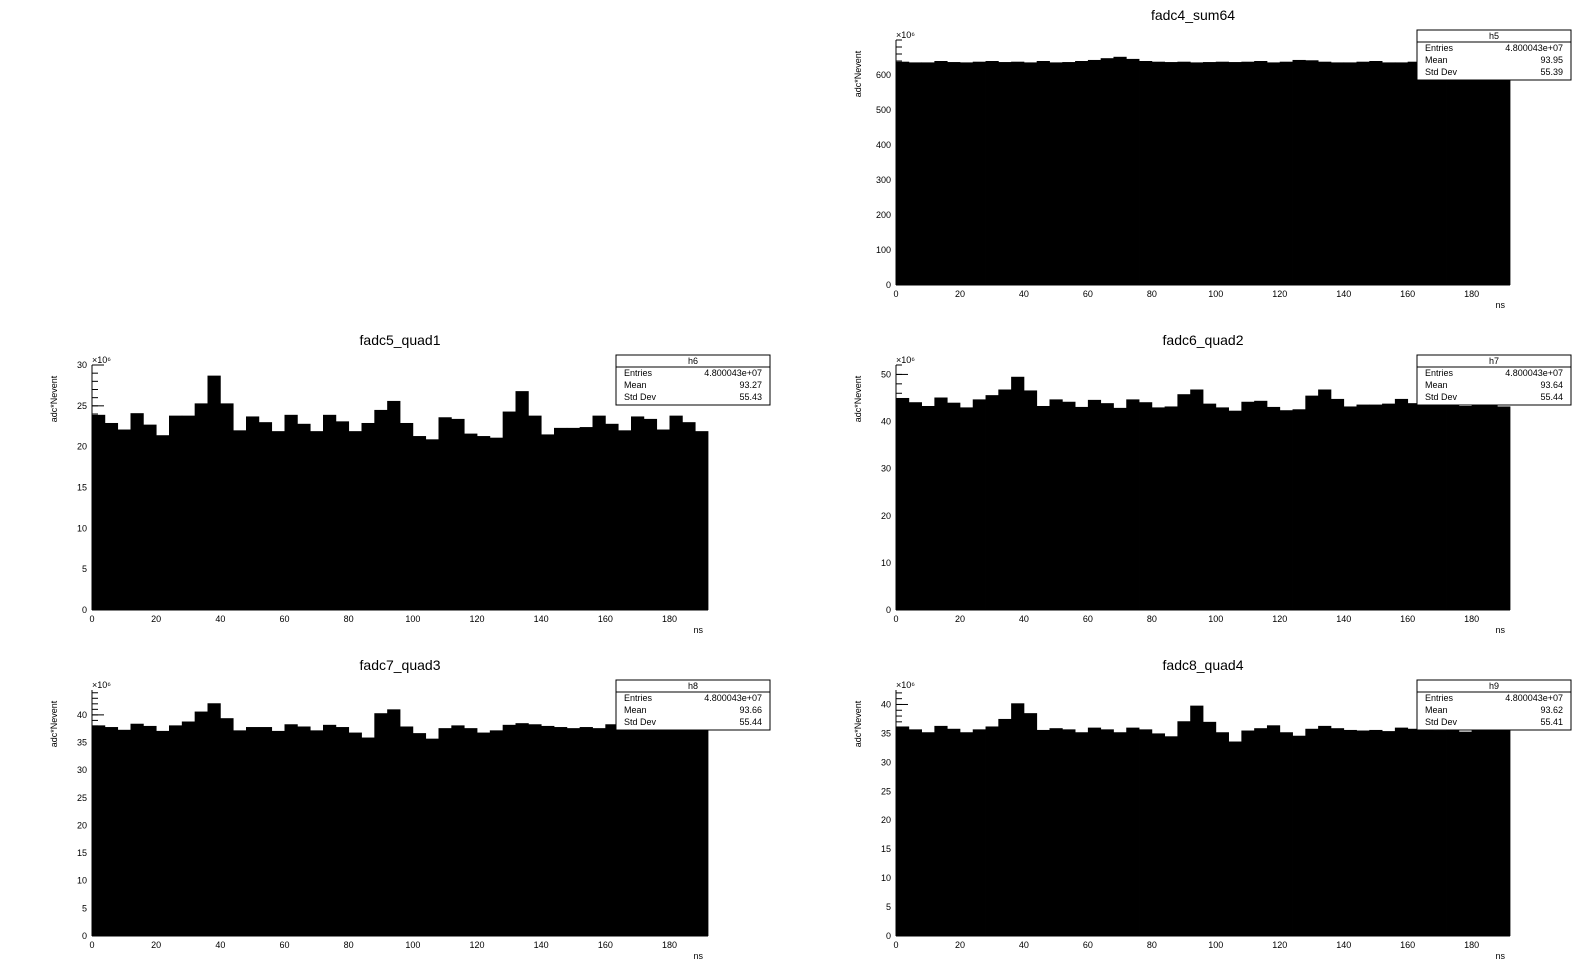 The width and height of the screenshot is (1596, 972). I want to click on y-tick-label: 300, so click(883, 180).